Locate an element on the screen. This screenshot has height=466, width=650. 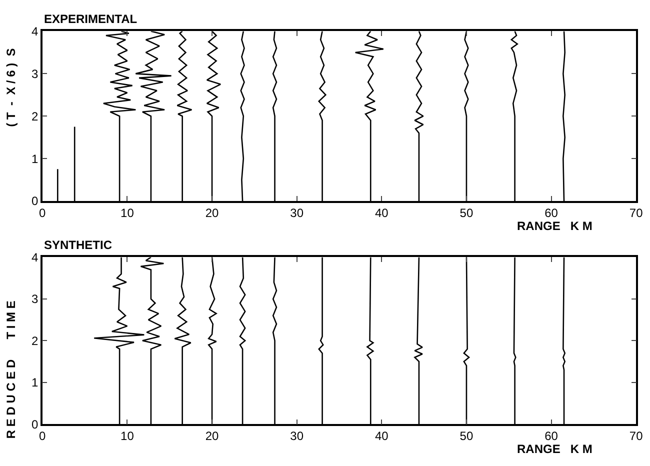
chart-title: SYNTHETIC is located at coordinates (78, 245).